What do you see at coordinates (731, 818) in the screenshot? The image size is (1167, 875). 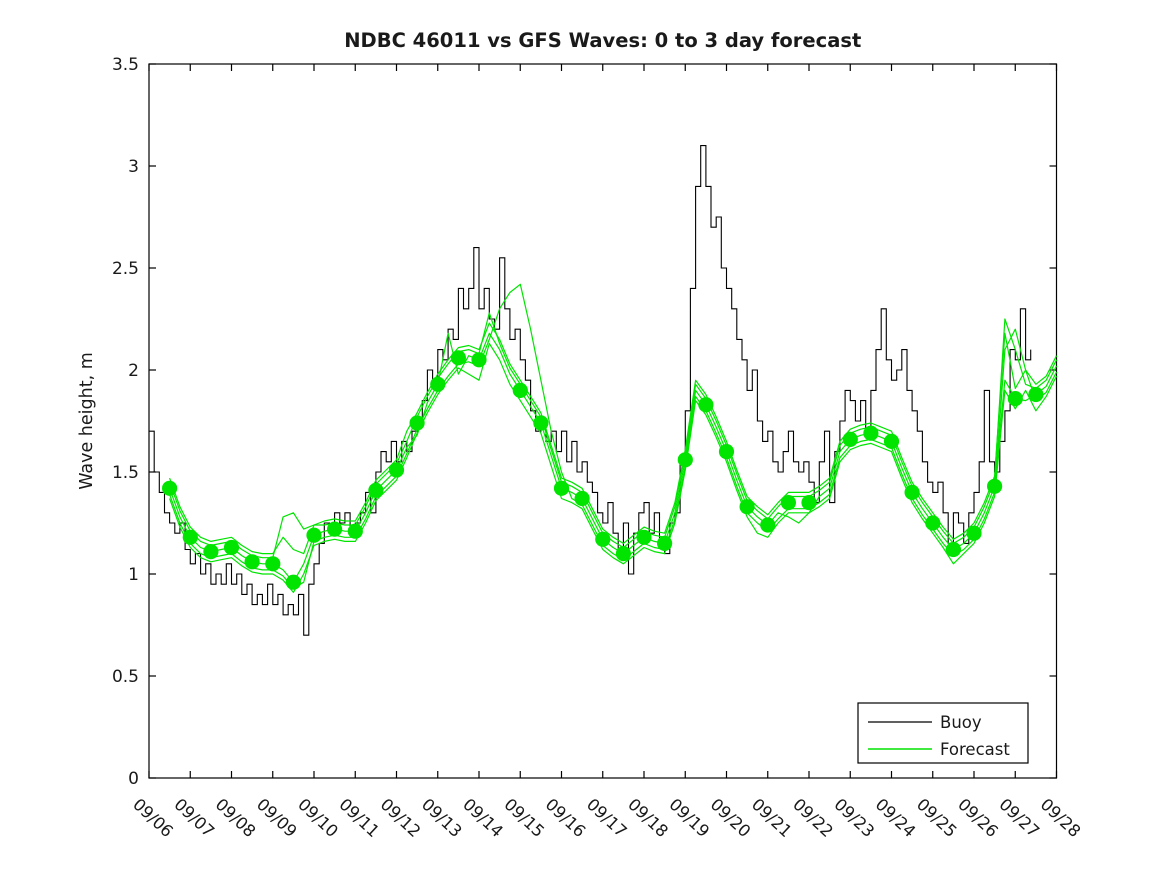 I see `x-tick-label: 09/20` at bounding box center [731, 818].